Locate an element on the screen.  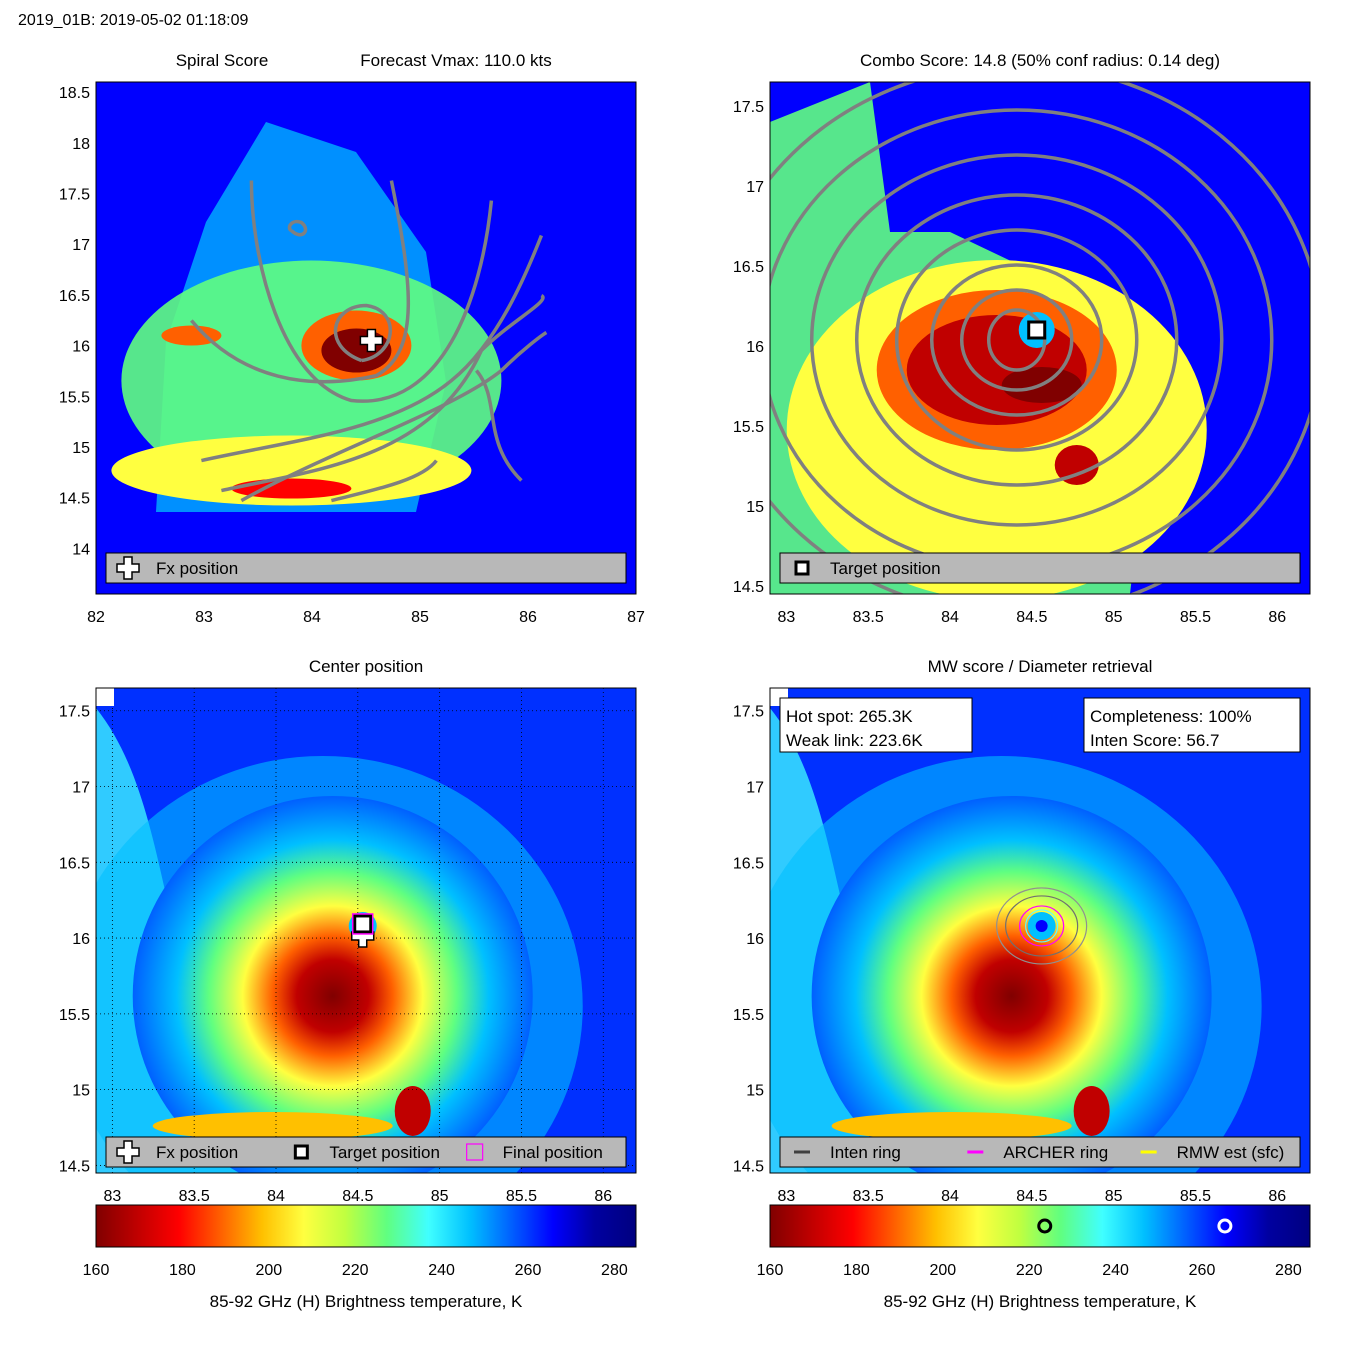
hot-spot-box-line: Weak link: 223.6K is located at coordinates (854, 740).